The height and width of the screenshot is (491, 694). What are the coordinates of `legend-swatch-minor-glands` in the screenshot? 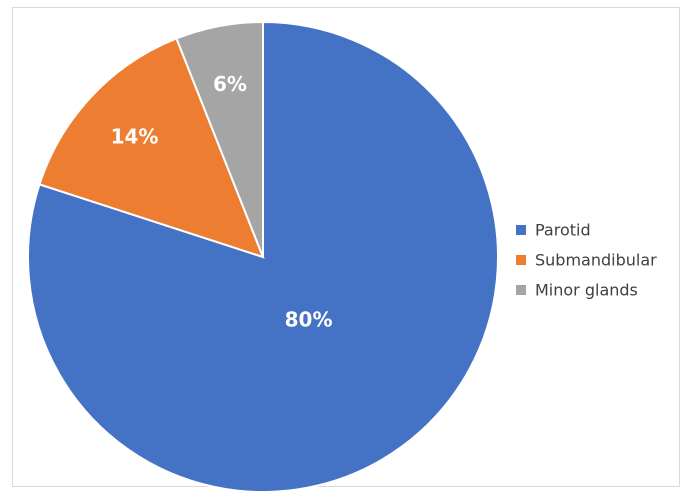 It's located at (521, 290).